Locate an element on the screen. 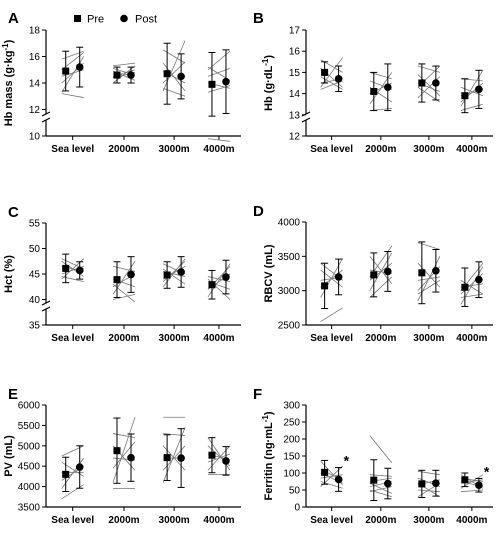 This screenshot has height=550, width=499. panel-letter: A is located at coordinates (13, 18).